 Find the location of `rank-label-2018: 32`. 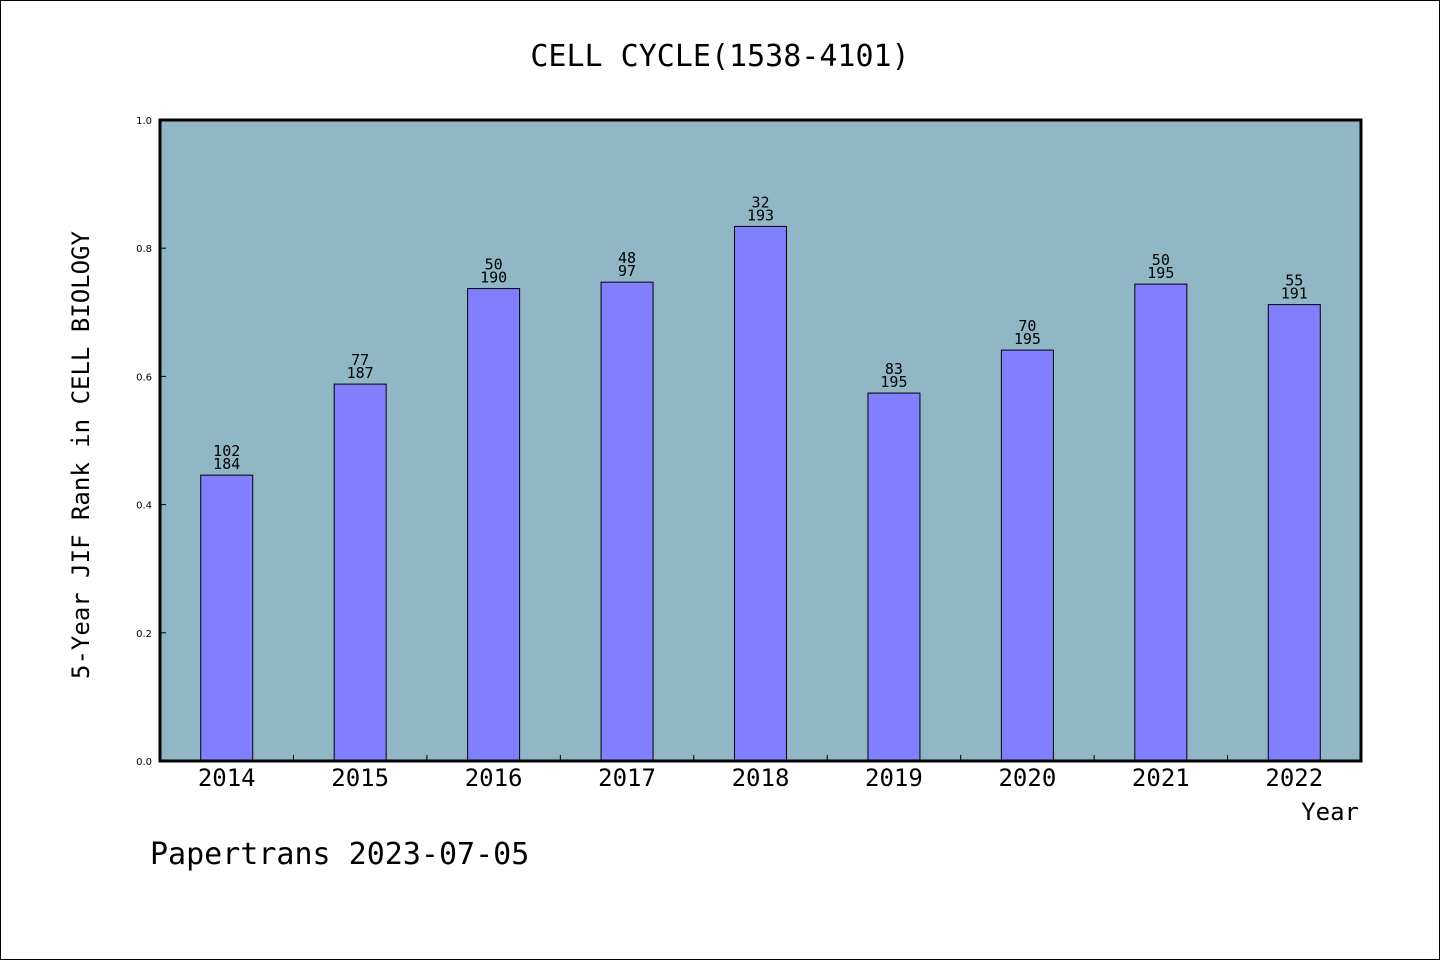

rank-label-2018: 32 is located at coordinates (760, 202).